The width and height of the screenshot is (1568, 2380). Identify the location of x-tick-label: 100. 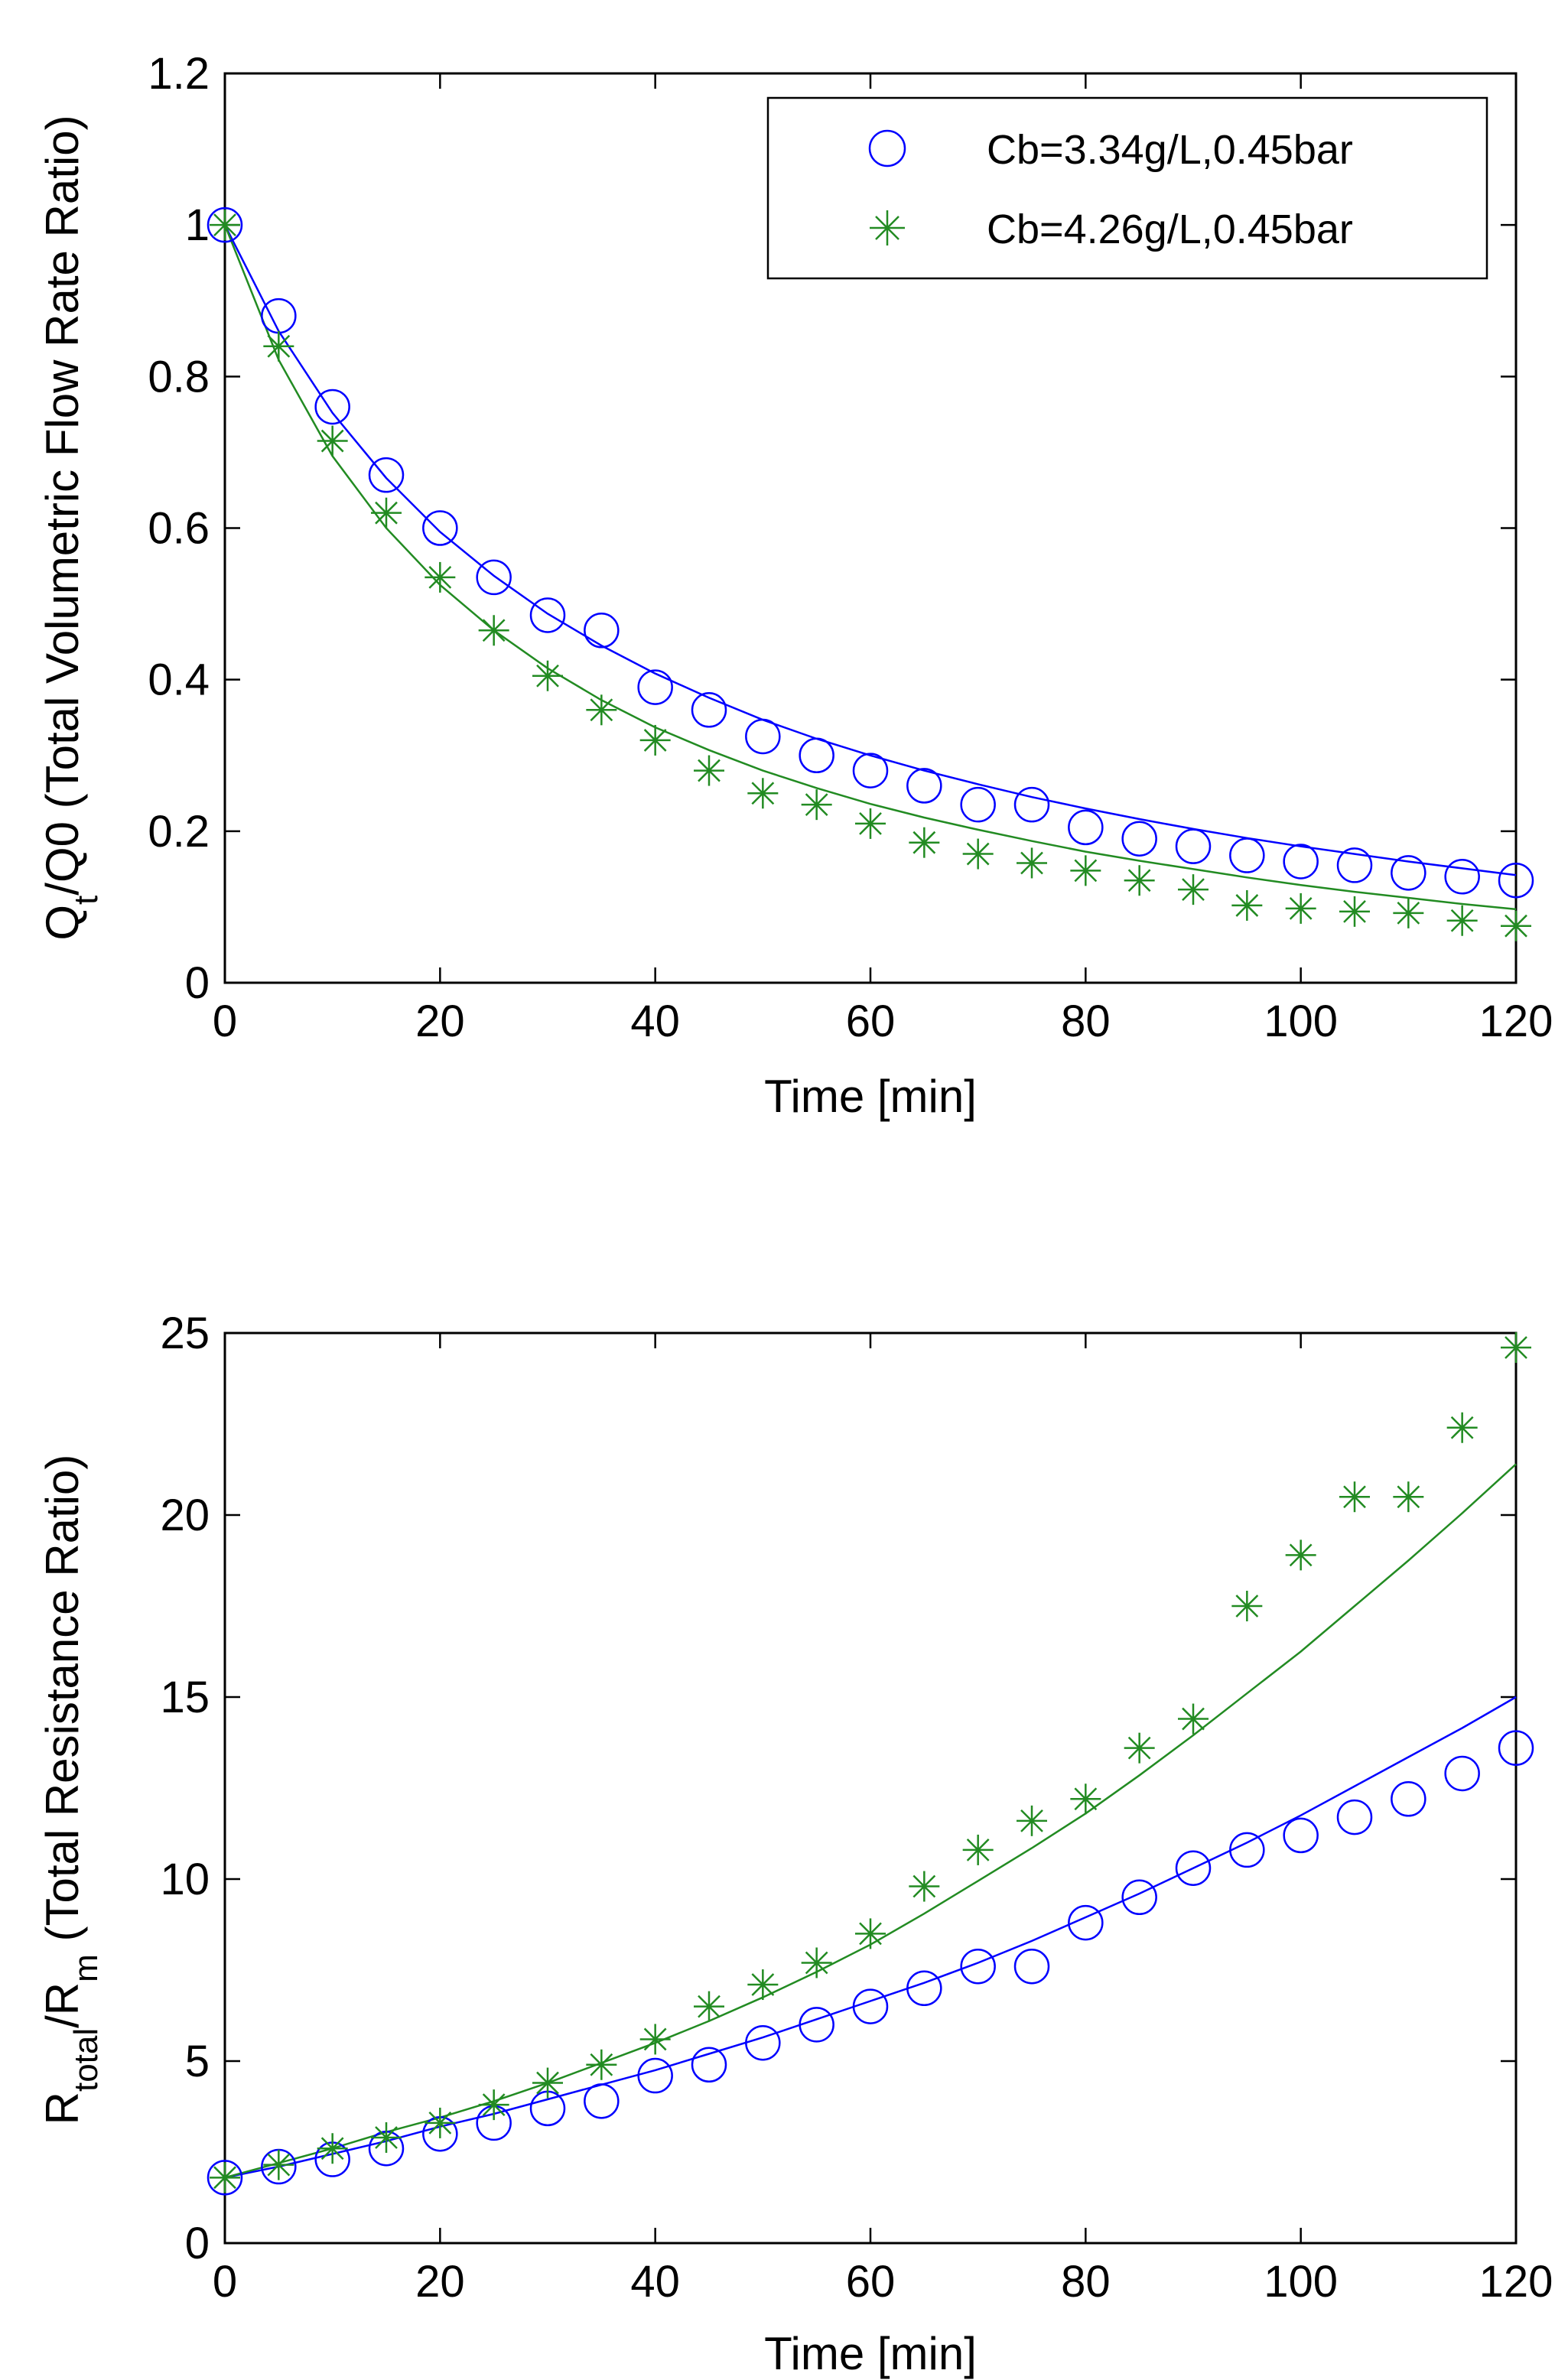
(1301, 2282).